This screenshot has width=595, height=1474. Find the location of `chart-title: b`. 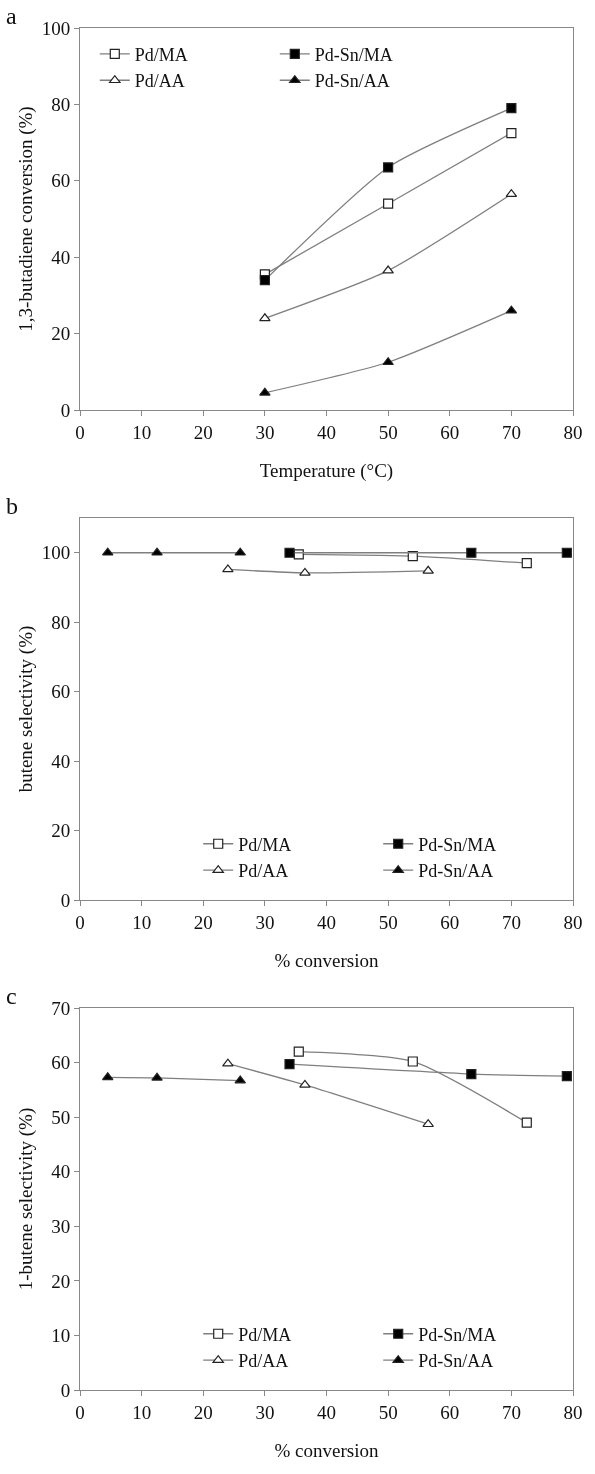

chart-title: b is located at coordinates (11, 506).